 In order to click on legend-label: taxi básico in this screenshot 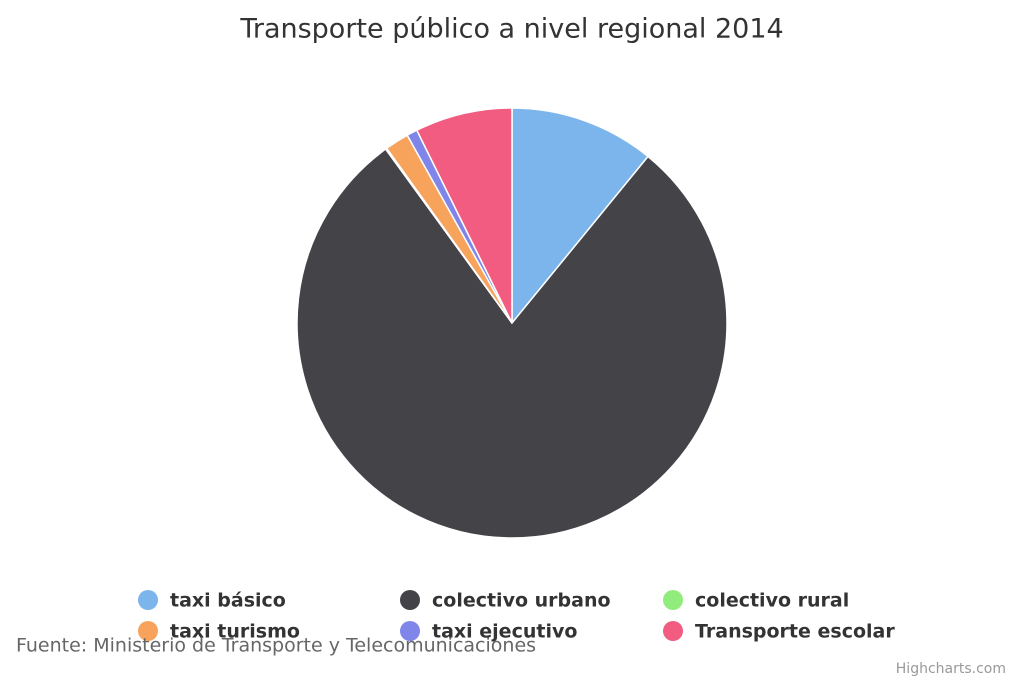, I will do `click(228, 601)`.